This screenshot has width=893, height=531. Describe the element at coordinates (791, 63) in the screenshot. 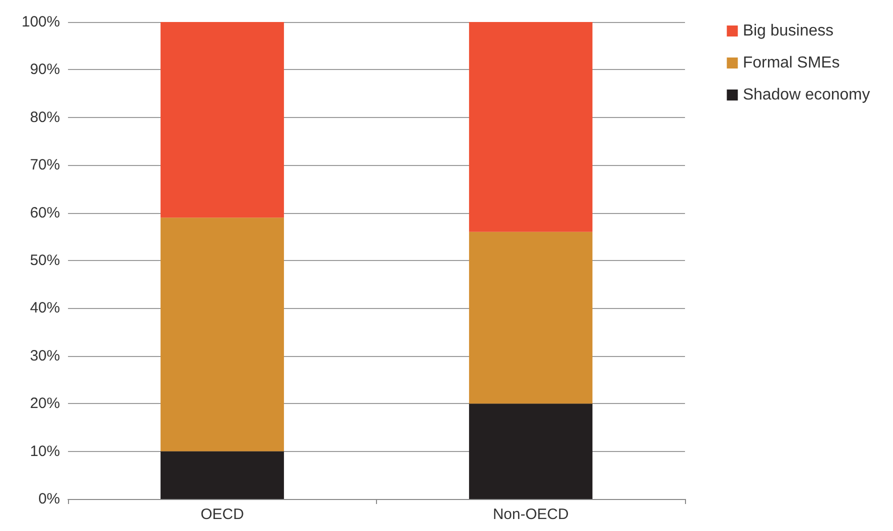

I see `legend-label: Formal SMEs` at that location.